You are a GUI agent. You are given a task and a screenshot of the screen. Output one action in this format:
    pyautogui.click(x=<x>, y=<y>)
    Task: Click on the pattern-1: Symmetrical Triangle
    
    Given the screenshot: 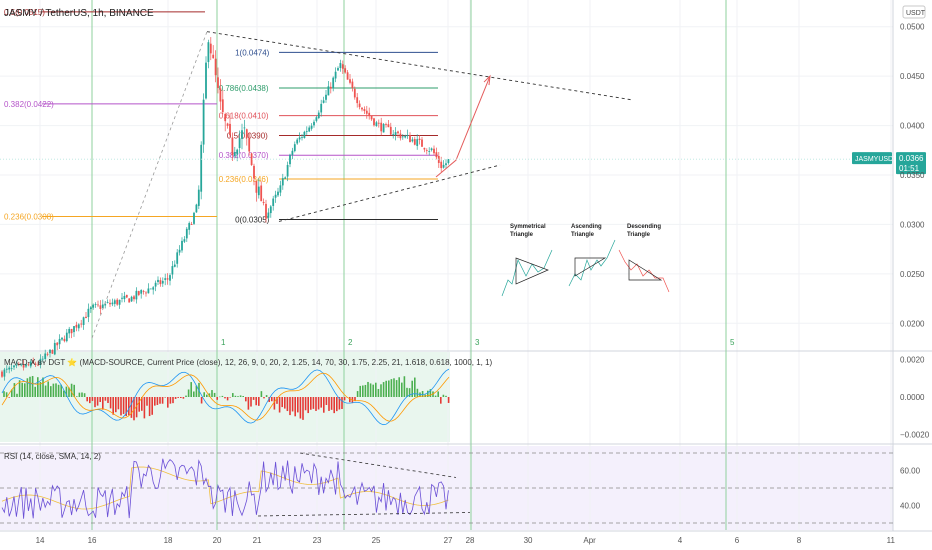 What is the action you would take?
    pyautogui.click(x=527, y=260)
    